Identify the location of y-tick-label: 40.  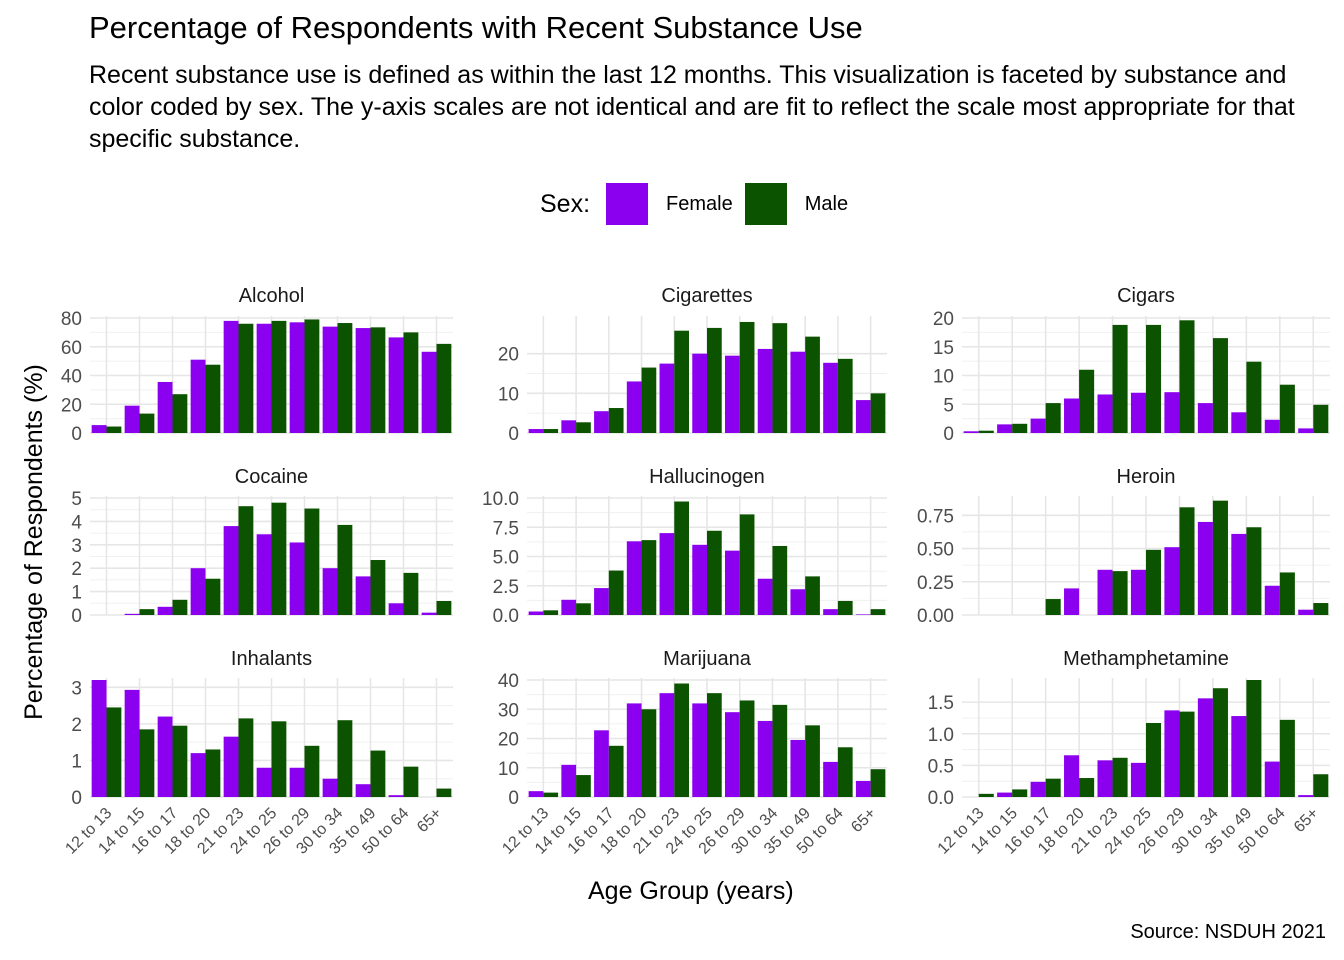
(508, 681).